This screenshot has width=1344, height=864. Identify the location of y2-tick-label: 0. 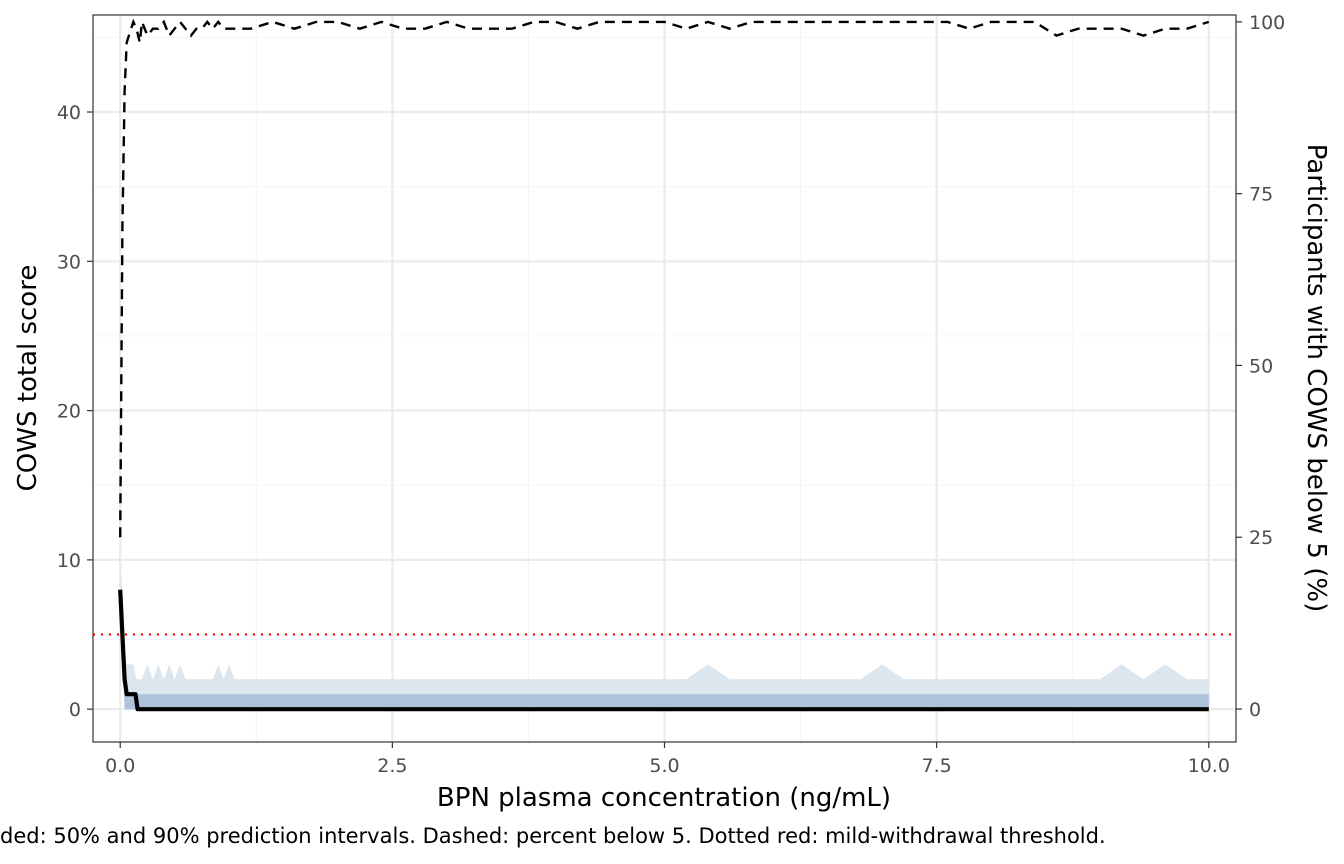
(1255, 710).